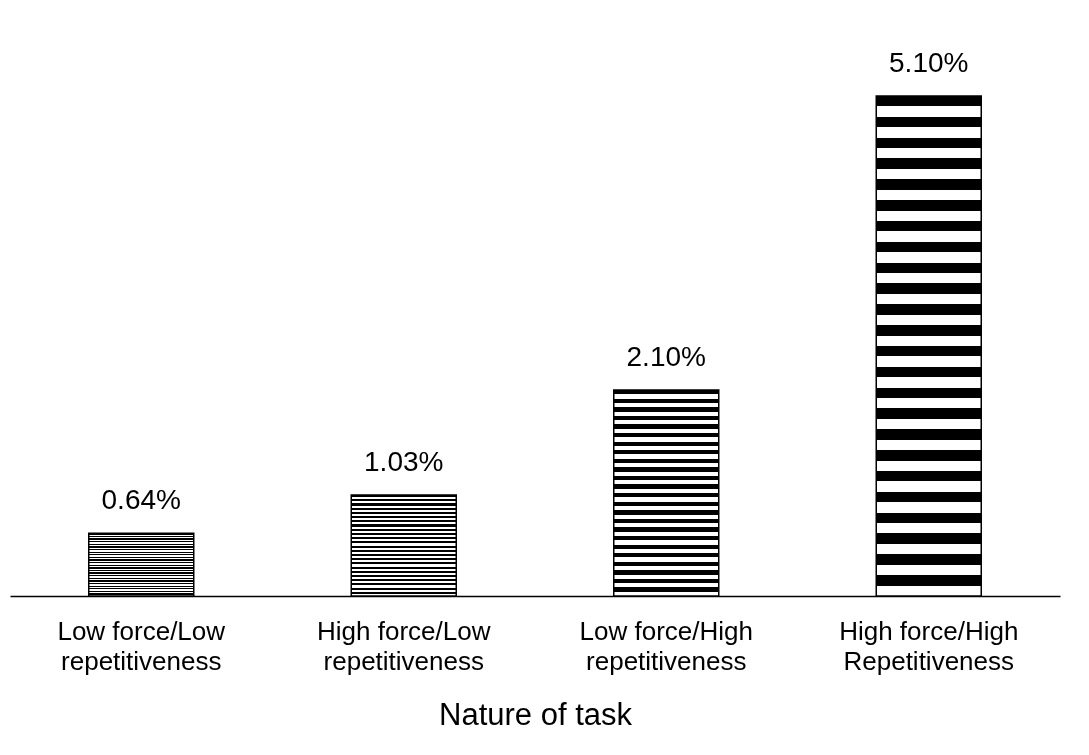  I want to click on data-label: 5.10%, so click(929, 62).